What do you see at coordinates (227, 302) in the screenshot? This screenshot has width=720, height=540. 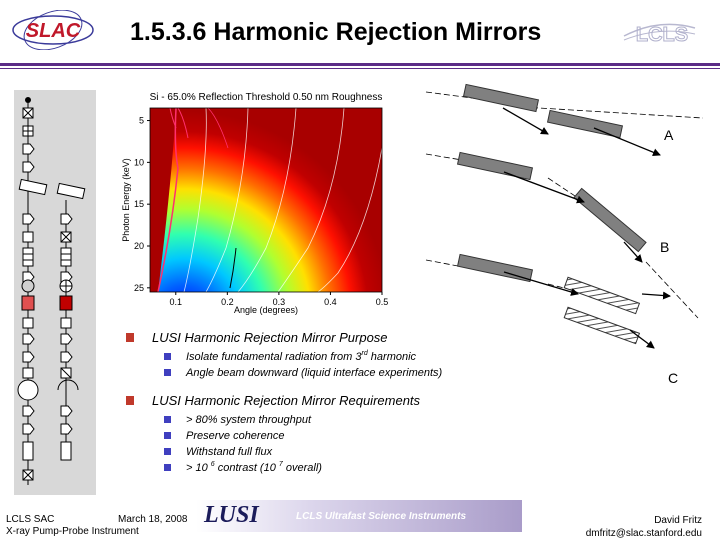 I see `x-tick-label: 0.2` at bounding box center [227, 302].